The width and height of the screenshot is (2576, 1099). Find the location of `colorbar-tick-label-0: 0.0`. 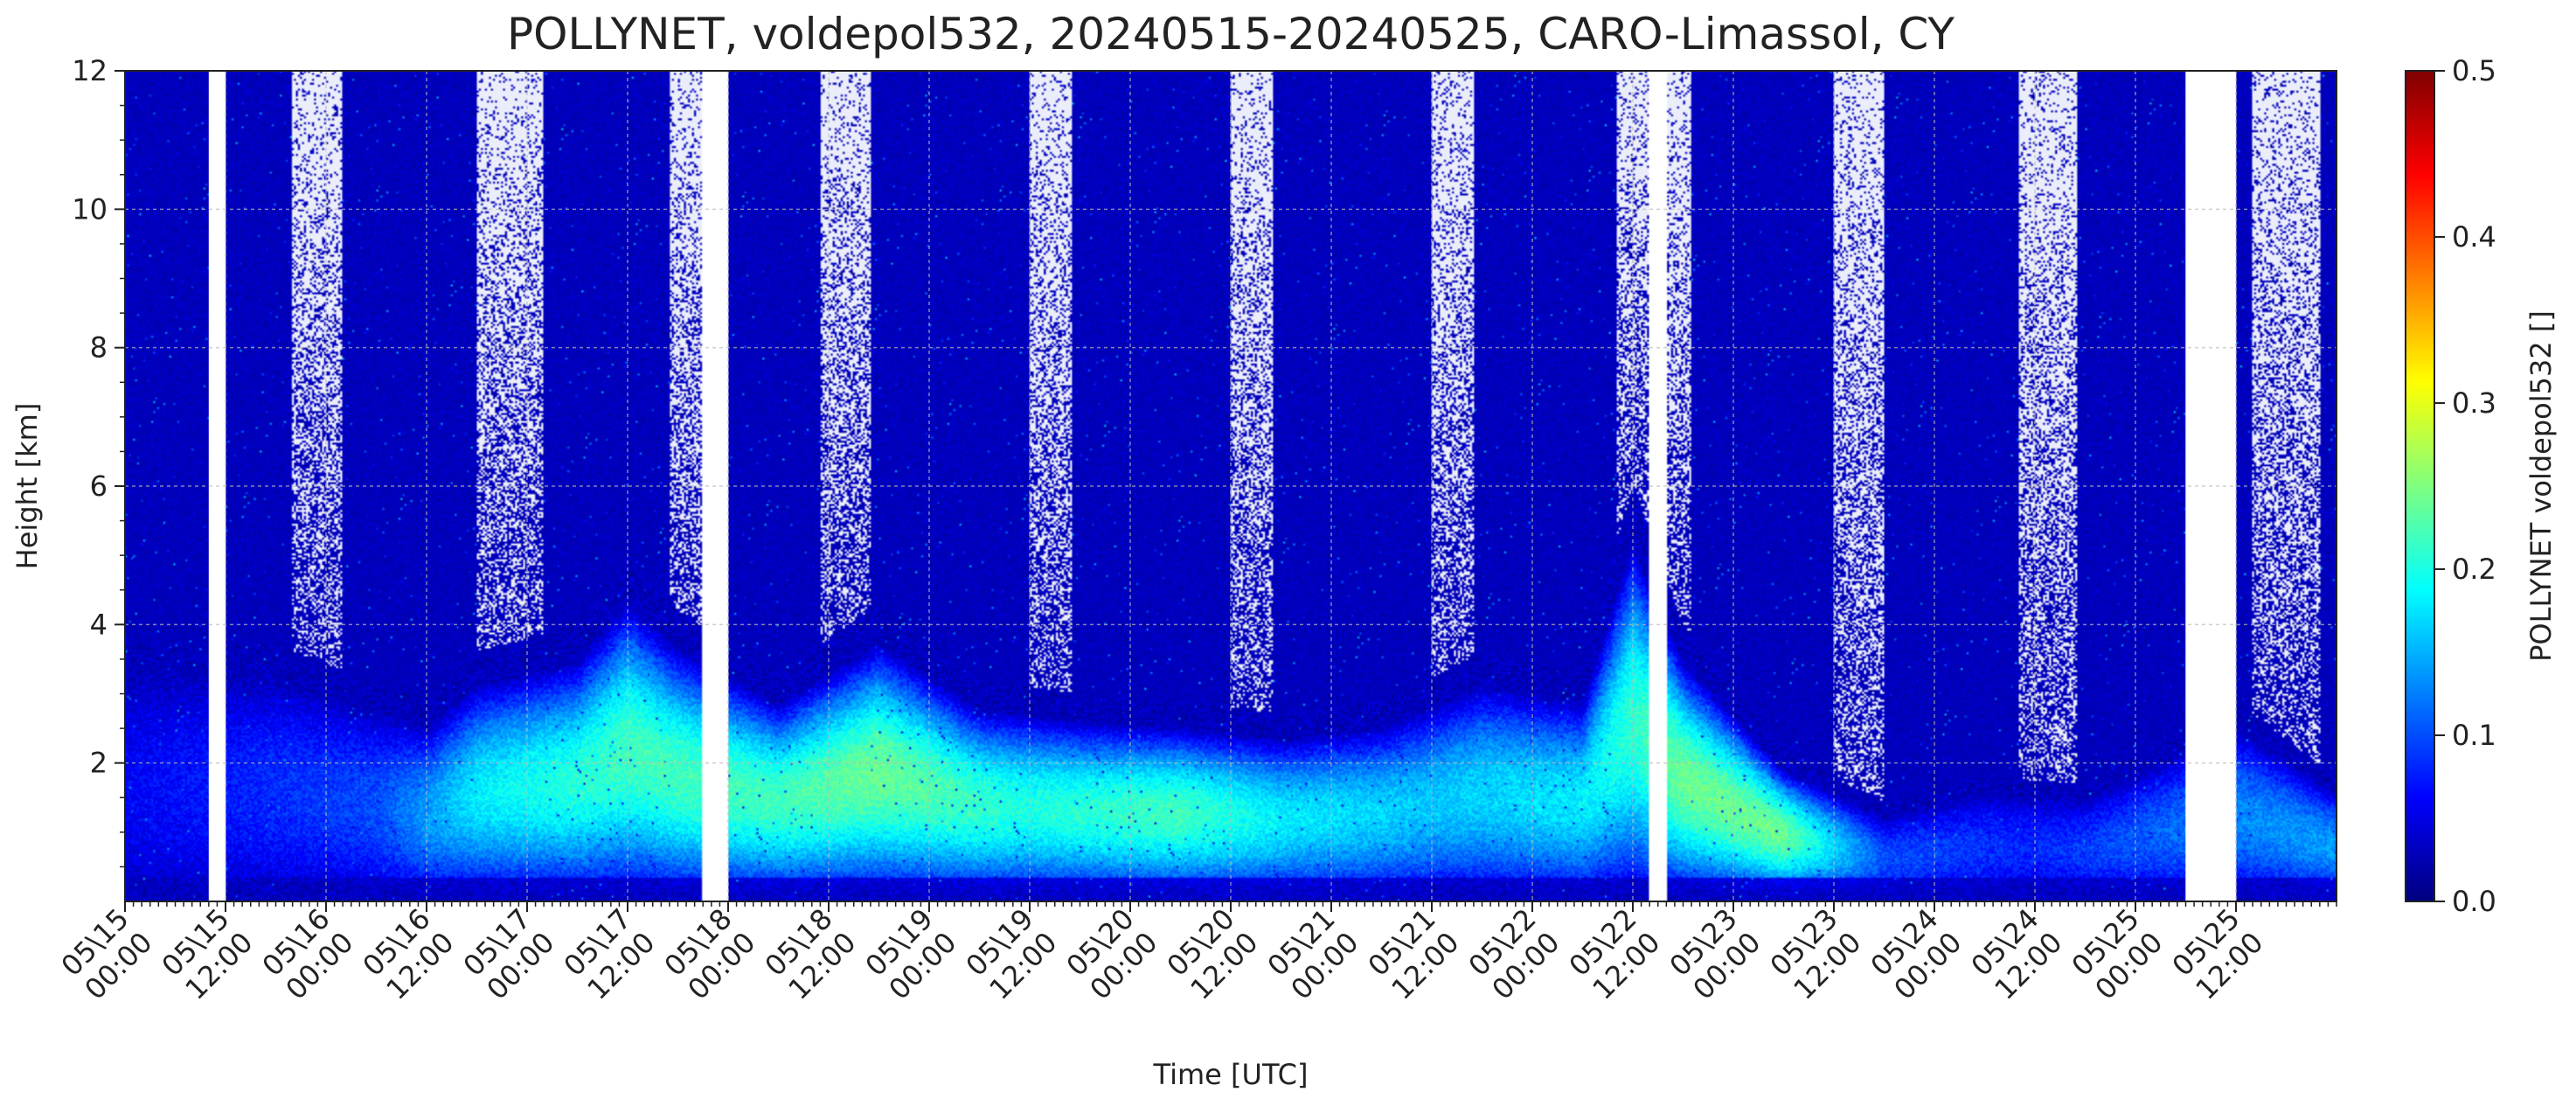

colorbar-tick-label-0: 0.0 is located at coordinates (2474, 902).